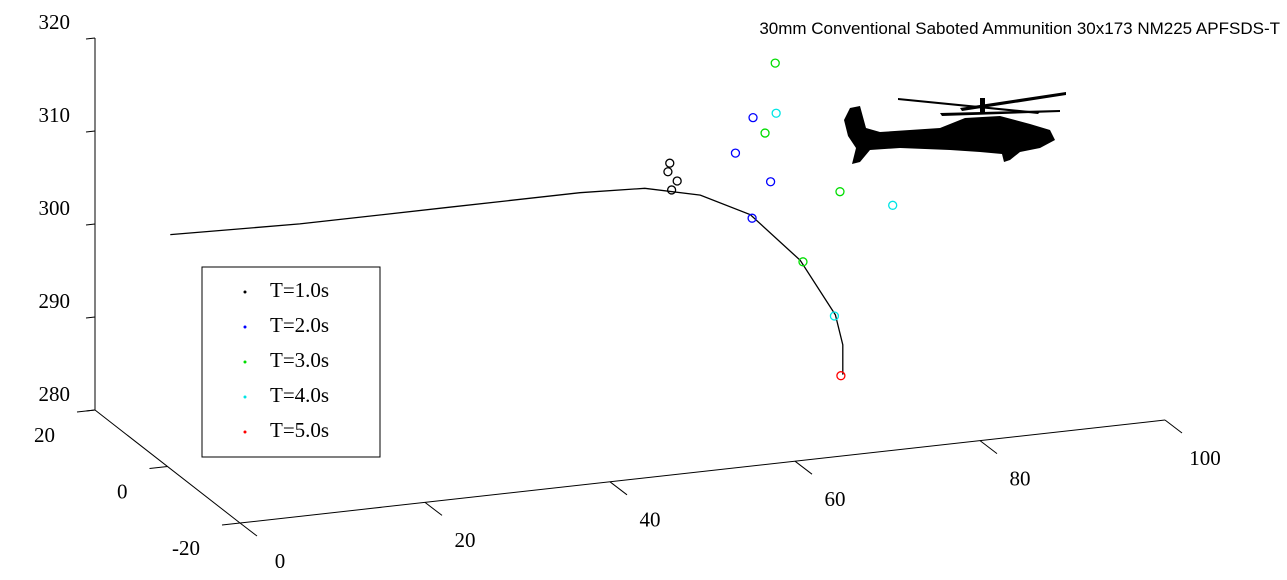 The width and height of the screenshot is (1287, 580). I want to click on legend-label: T=2.0s, so click(299, 325).